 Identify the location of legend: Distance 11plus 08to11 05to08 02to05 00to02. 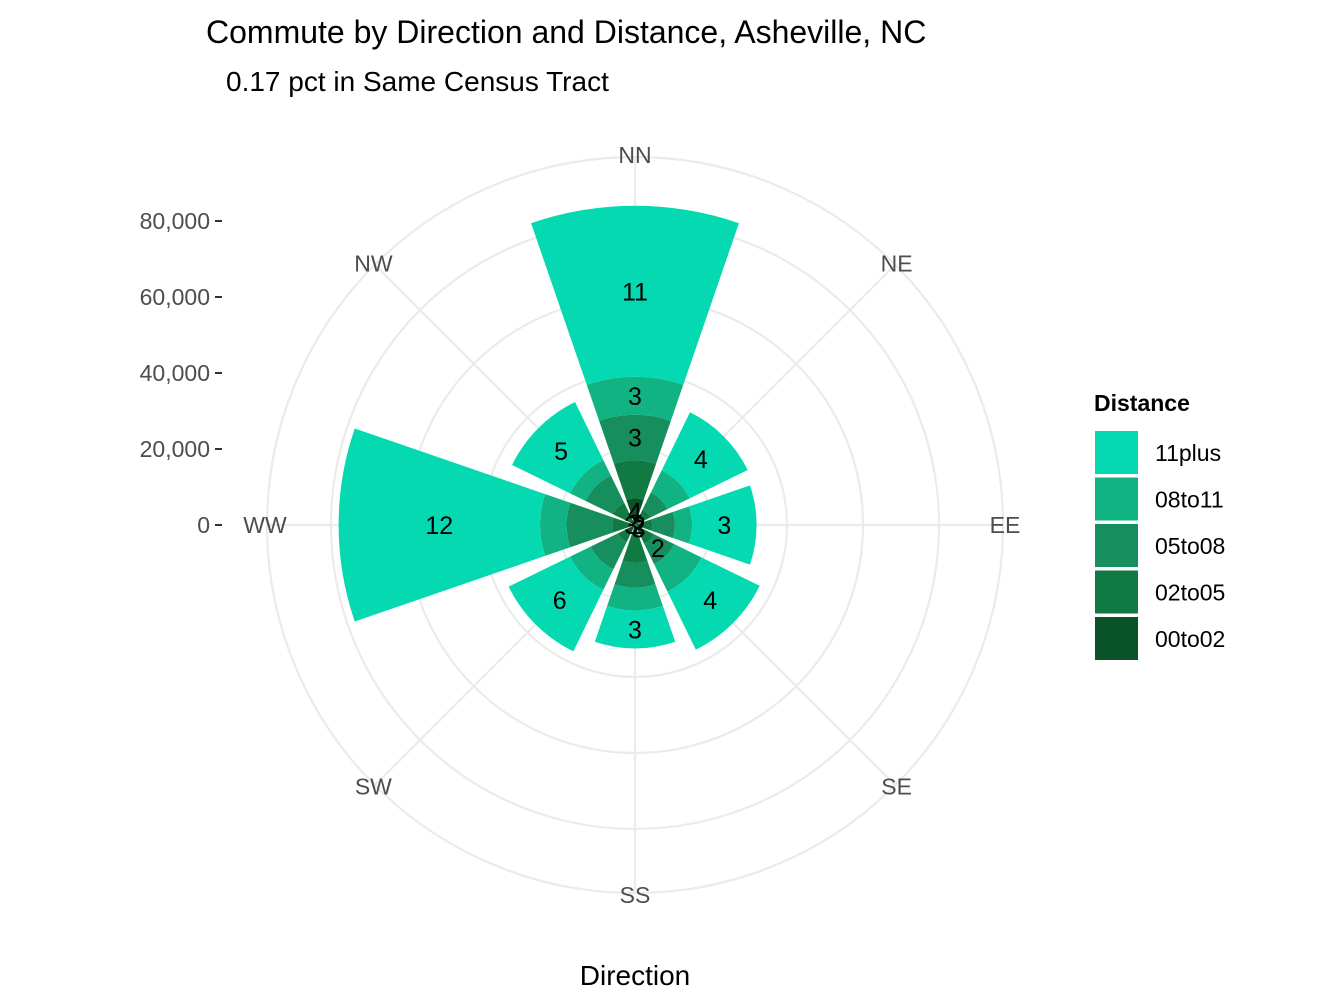
(1159, 525).